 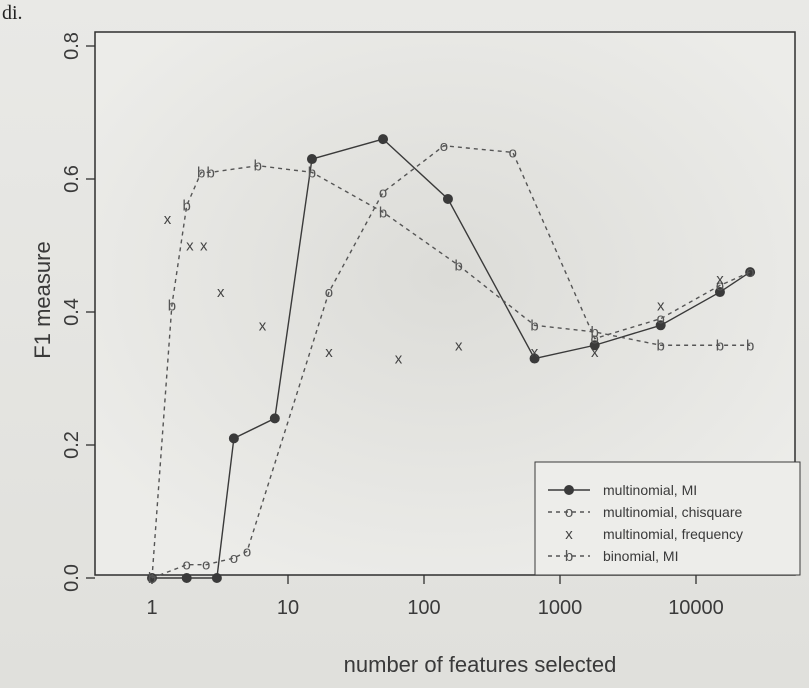 What do you see at coordinates (672, 512) in the screenshot?
I see `legend-label: multinomial, chisquare` at bounding box center [672, 512].